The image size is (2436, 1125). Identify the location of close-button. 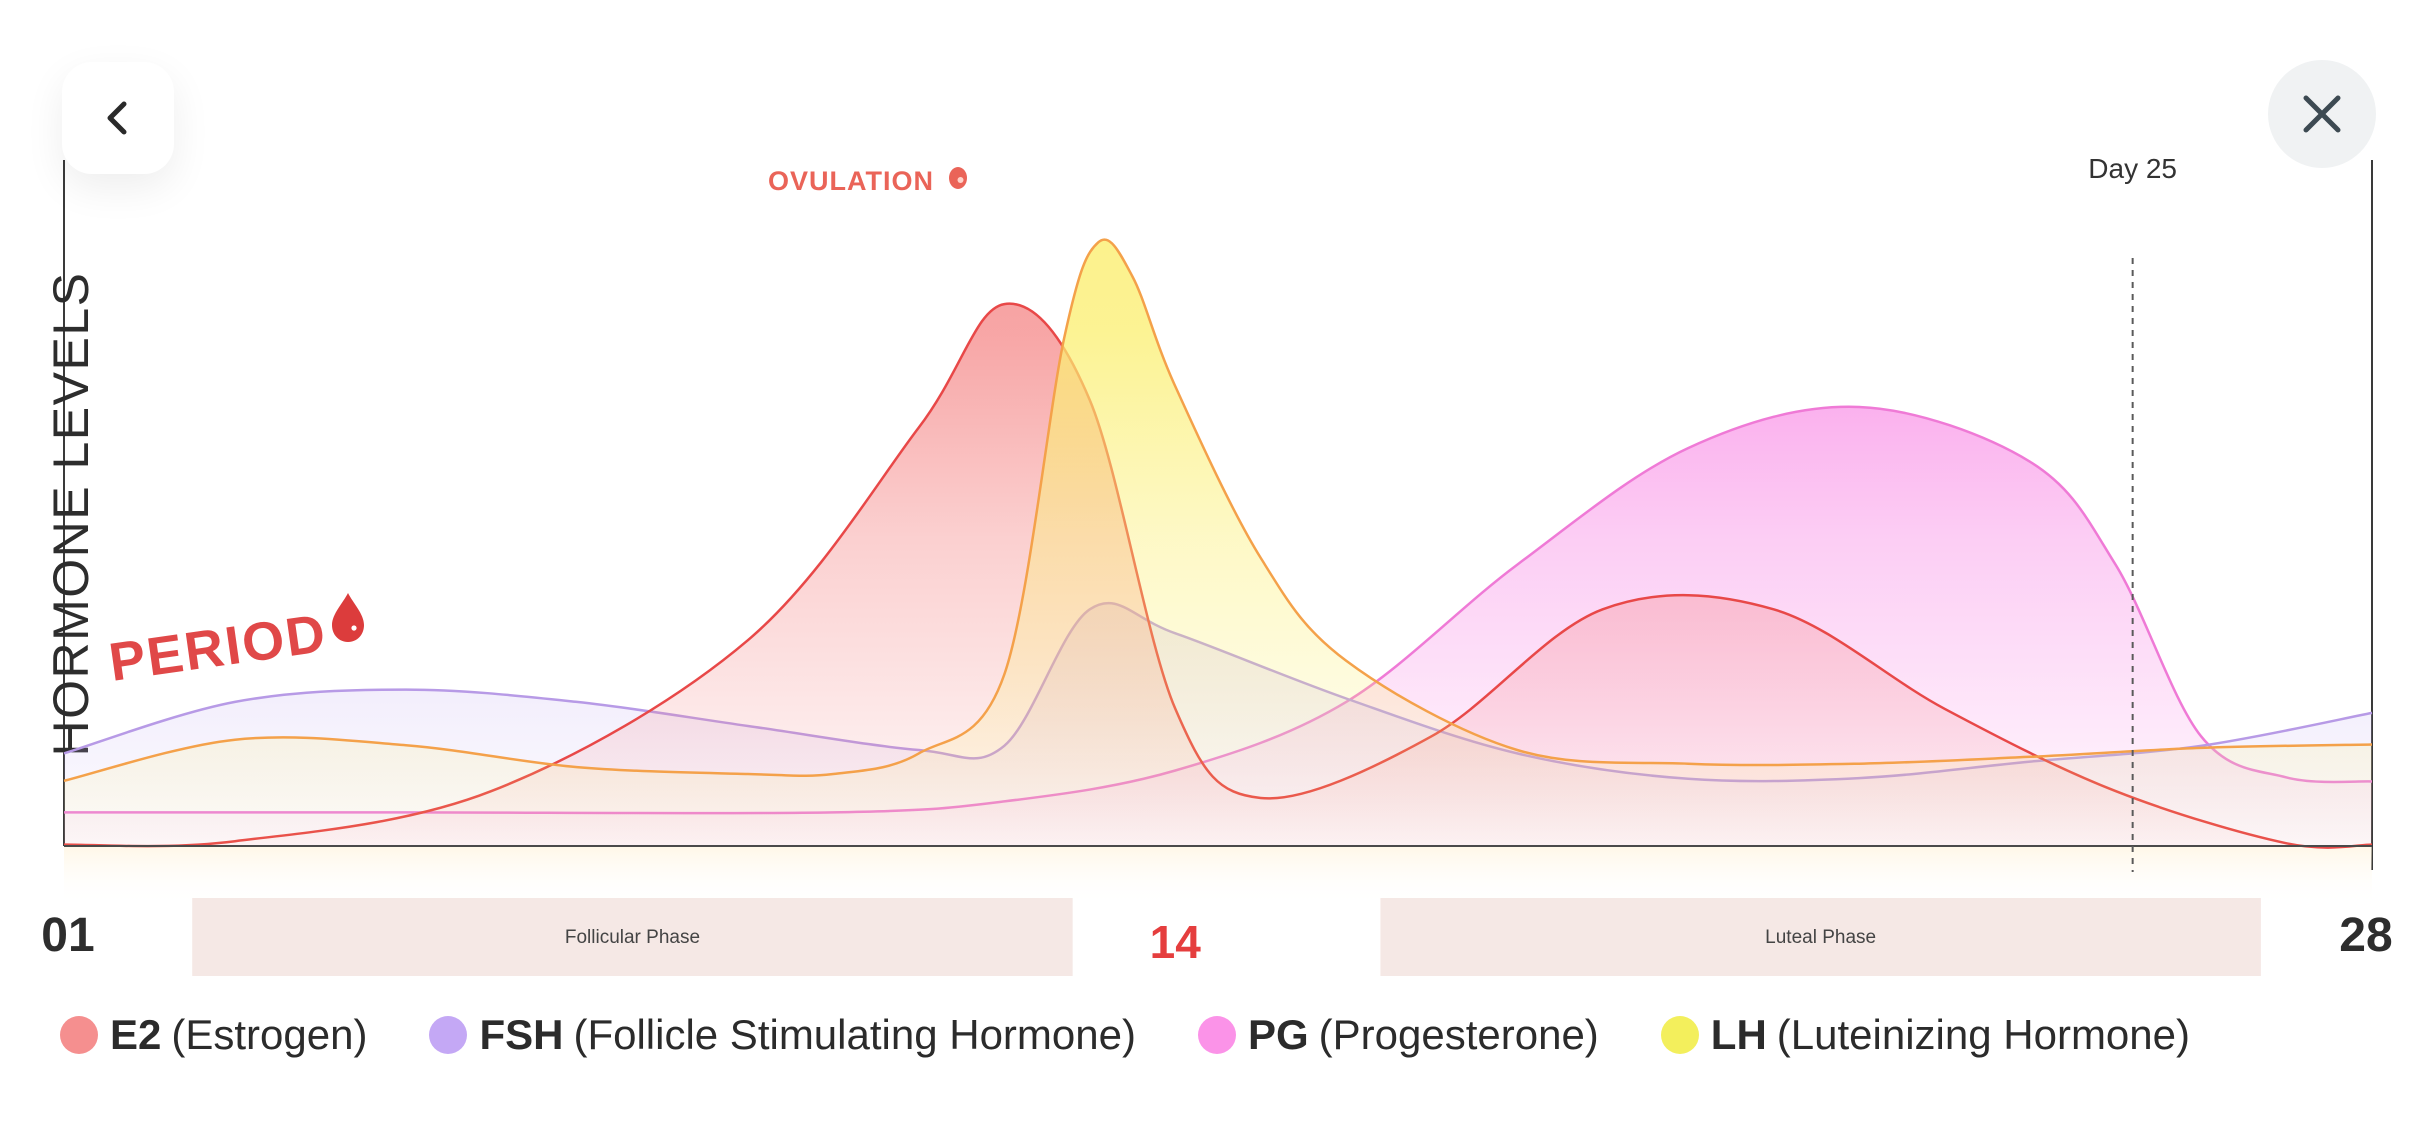
(2322, 114).